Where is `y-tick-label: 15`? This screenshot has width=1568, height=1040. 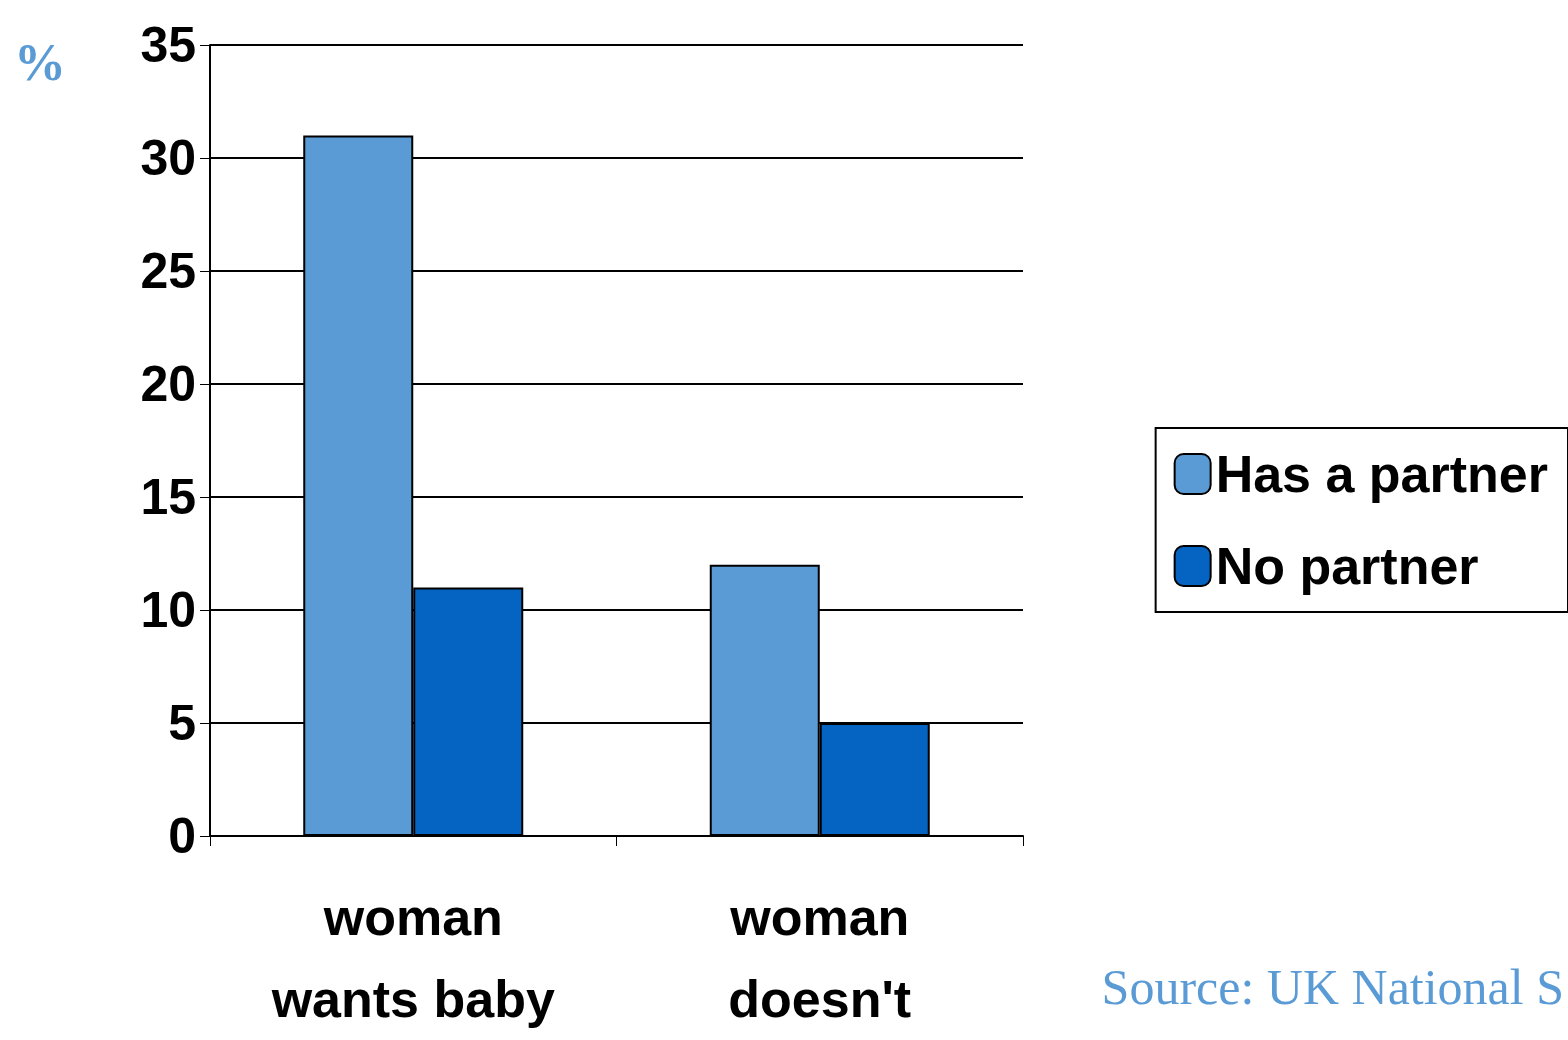 y-tick-label: 15 is located at coordinates (168, 497).